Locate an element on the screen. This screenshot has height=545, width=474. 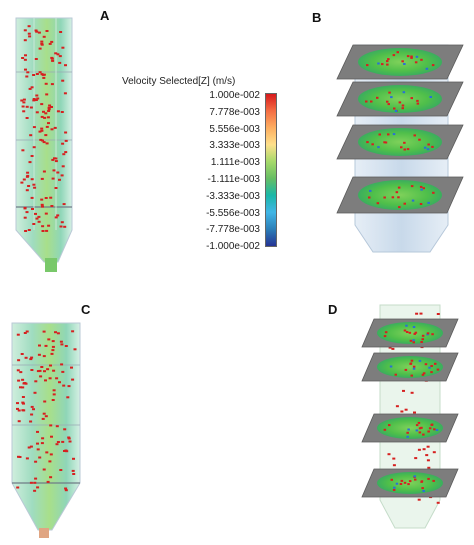
slice-plane is located at coordinates (410, 483).